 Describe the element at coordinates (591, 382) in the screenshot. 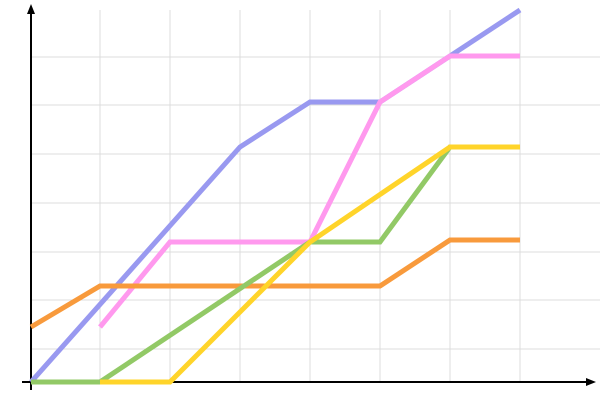

I see `x-axis-arrow-icon` at that location.